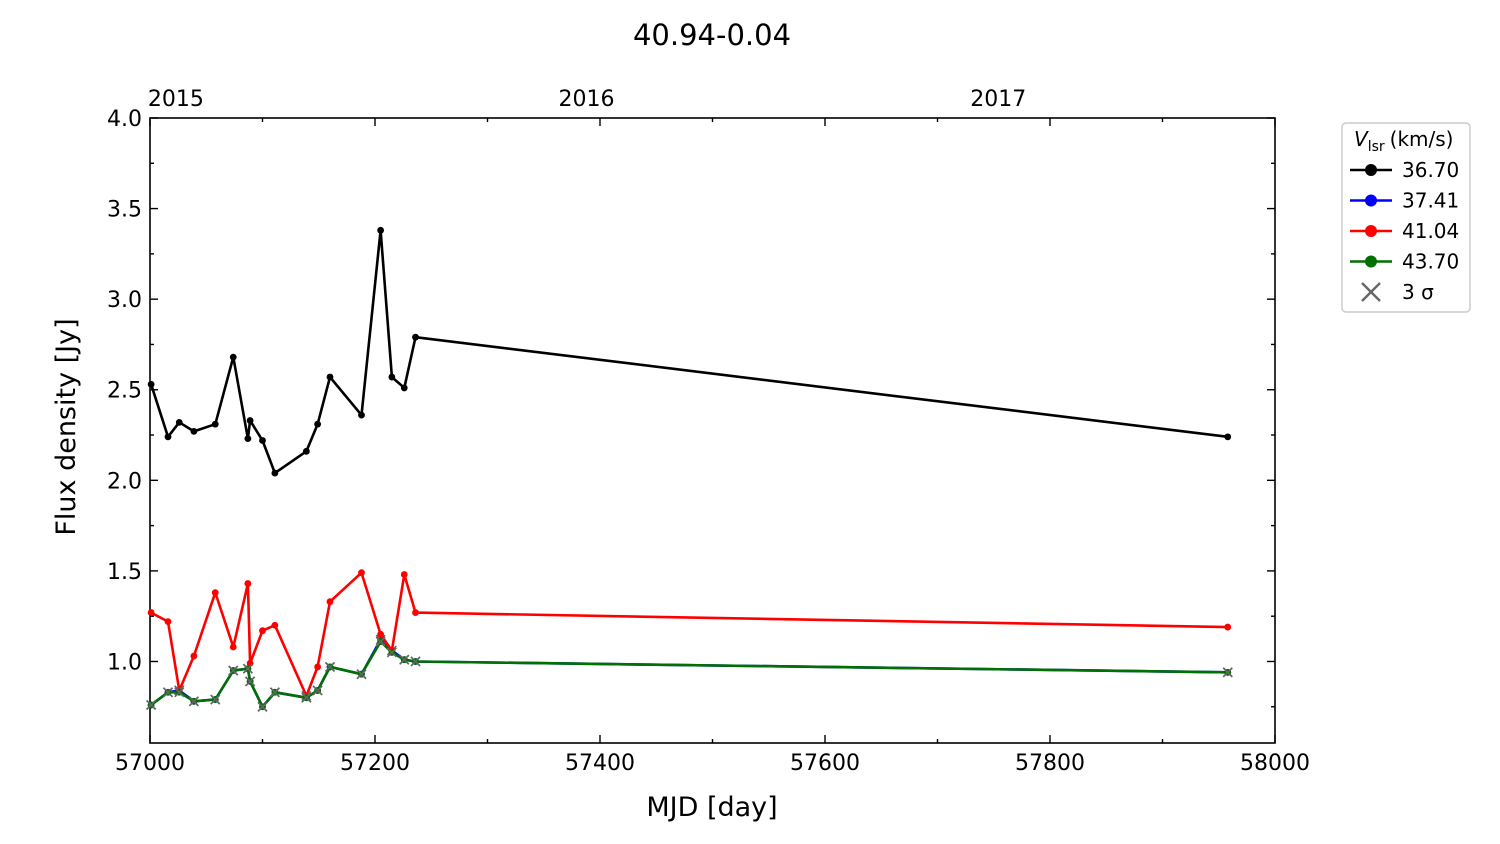 This screenshot has height=844, width=1500. Describe the element at coordinates (124, 481) in the screenshot. I see `y-tick-label: 2.0` at that location.